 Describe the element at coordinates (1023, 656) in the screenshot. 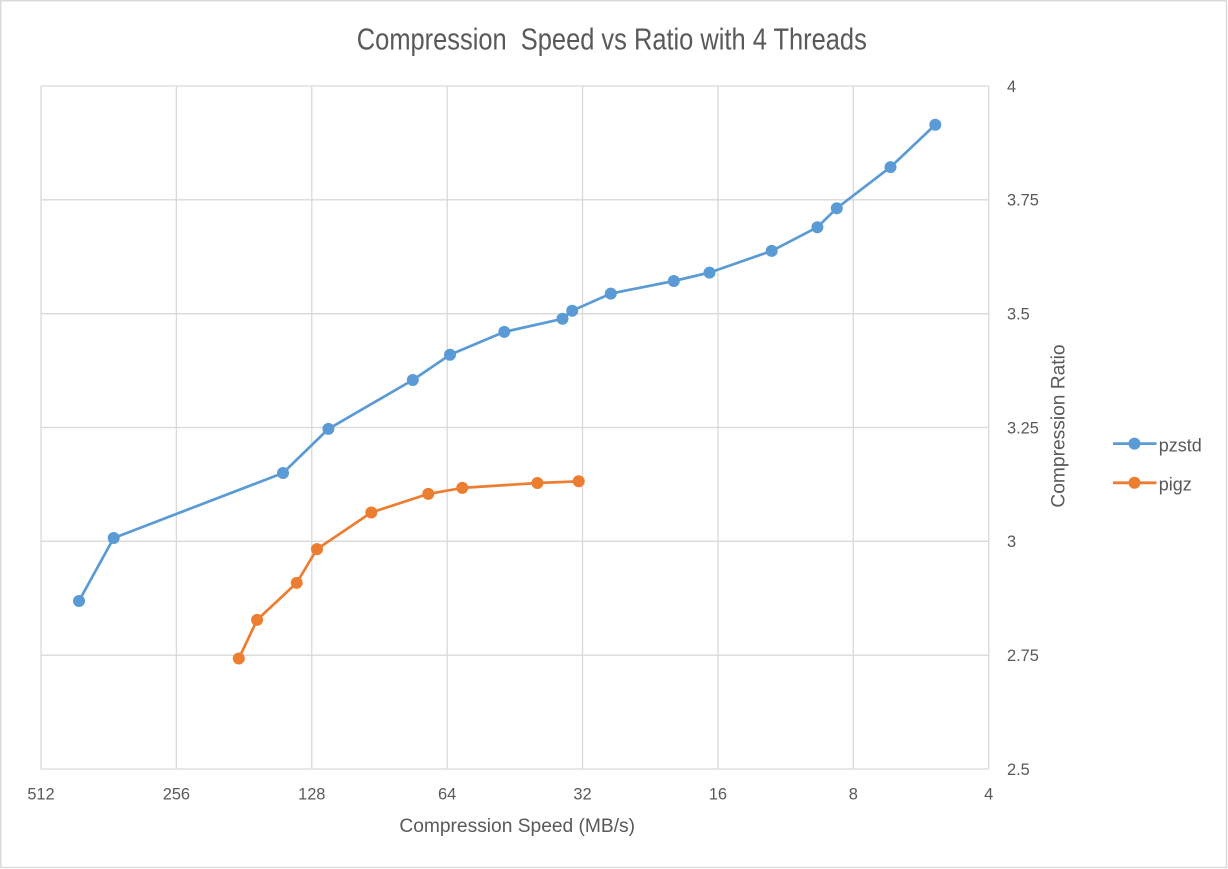

I see `svg-text: 2.75` at that location.